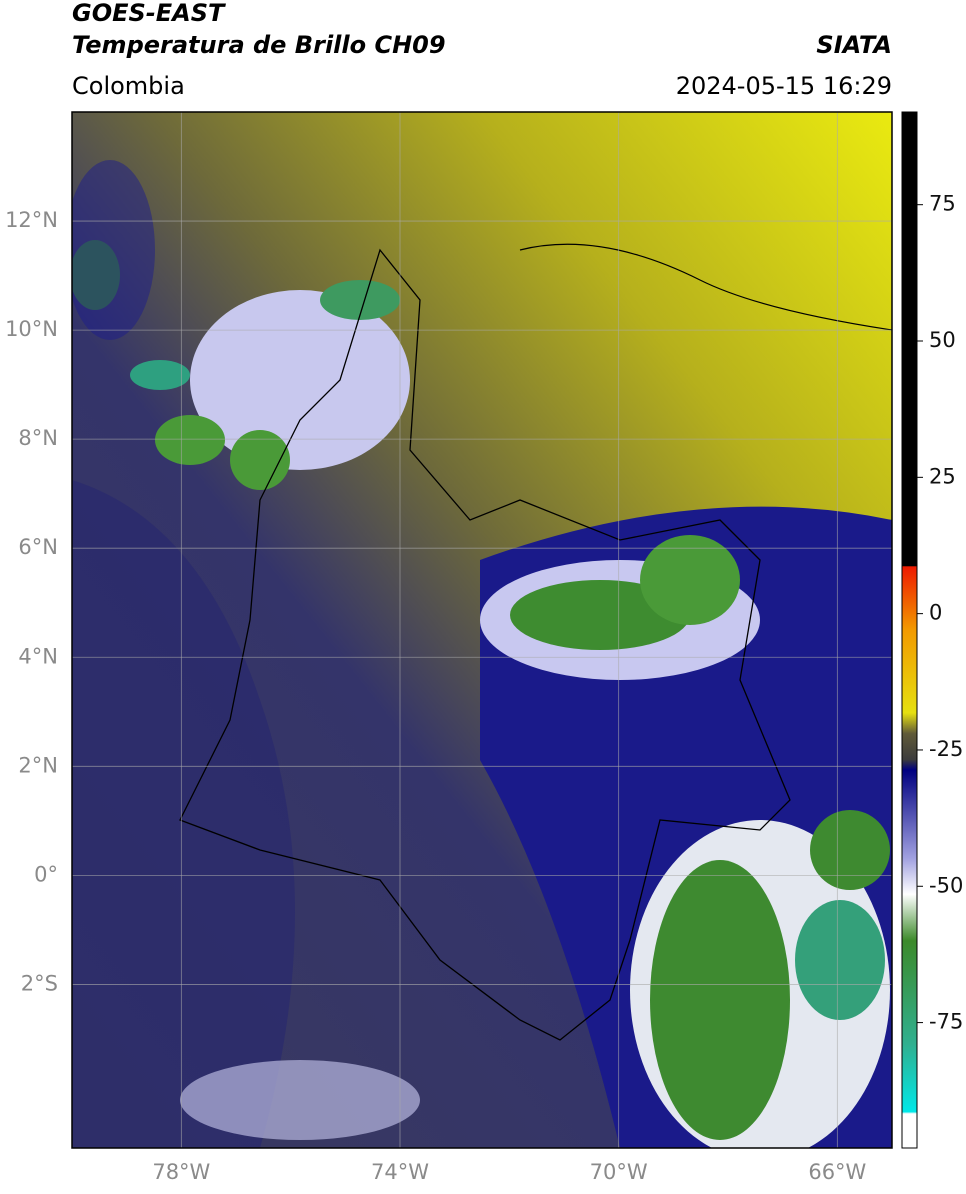 This screenshot has width=966, height=1194. I want to click on x-tick-label: 78°W, so click(181, 1172).